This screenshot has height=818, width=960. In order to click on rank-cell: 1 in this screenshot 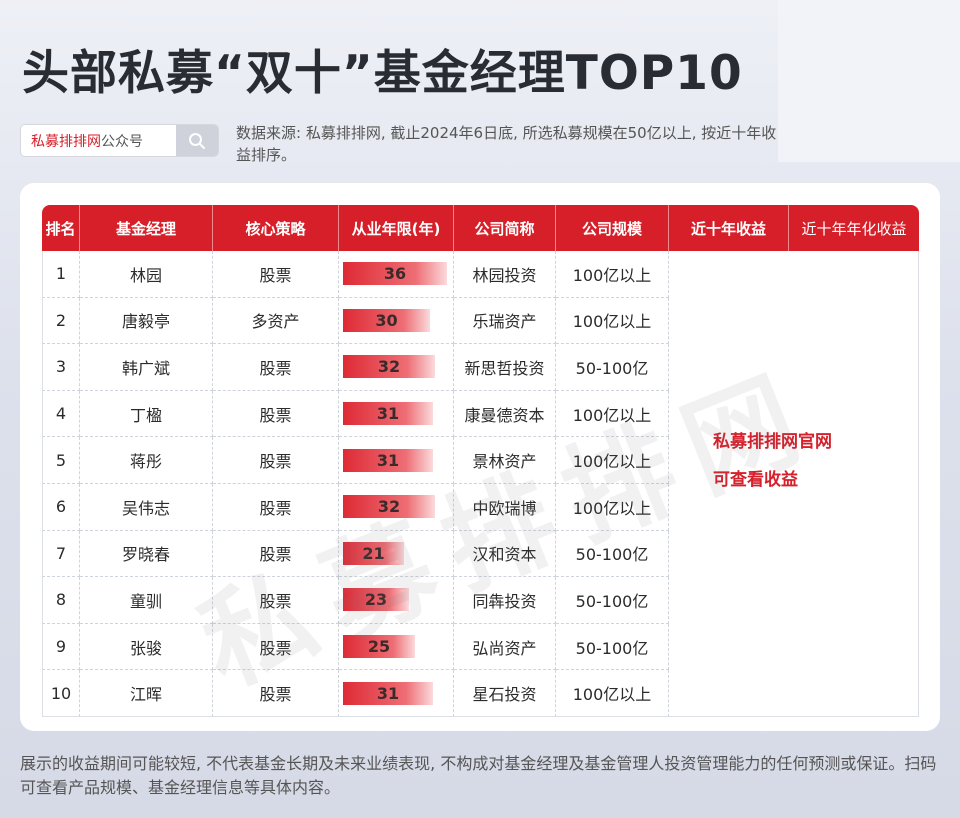, I will do `click(61, 274)`.